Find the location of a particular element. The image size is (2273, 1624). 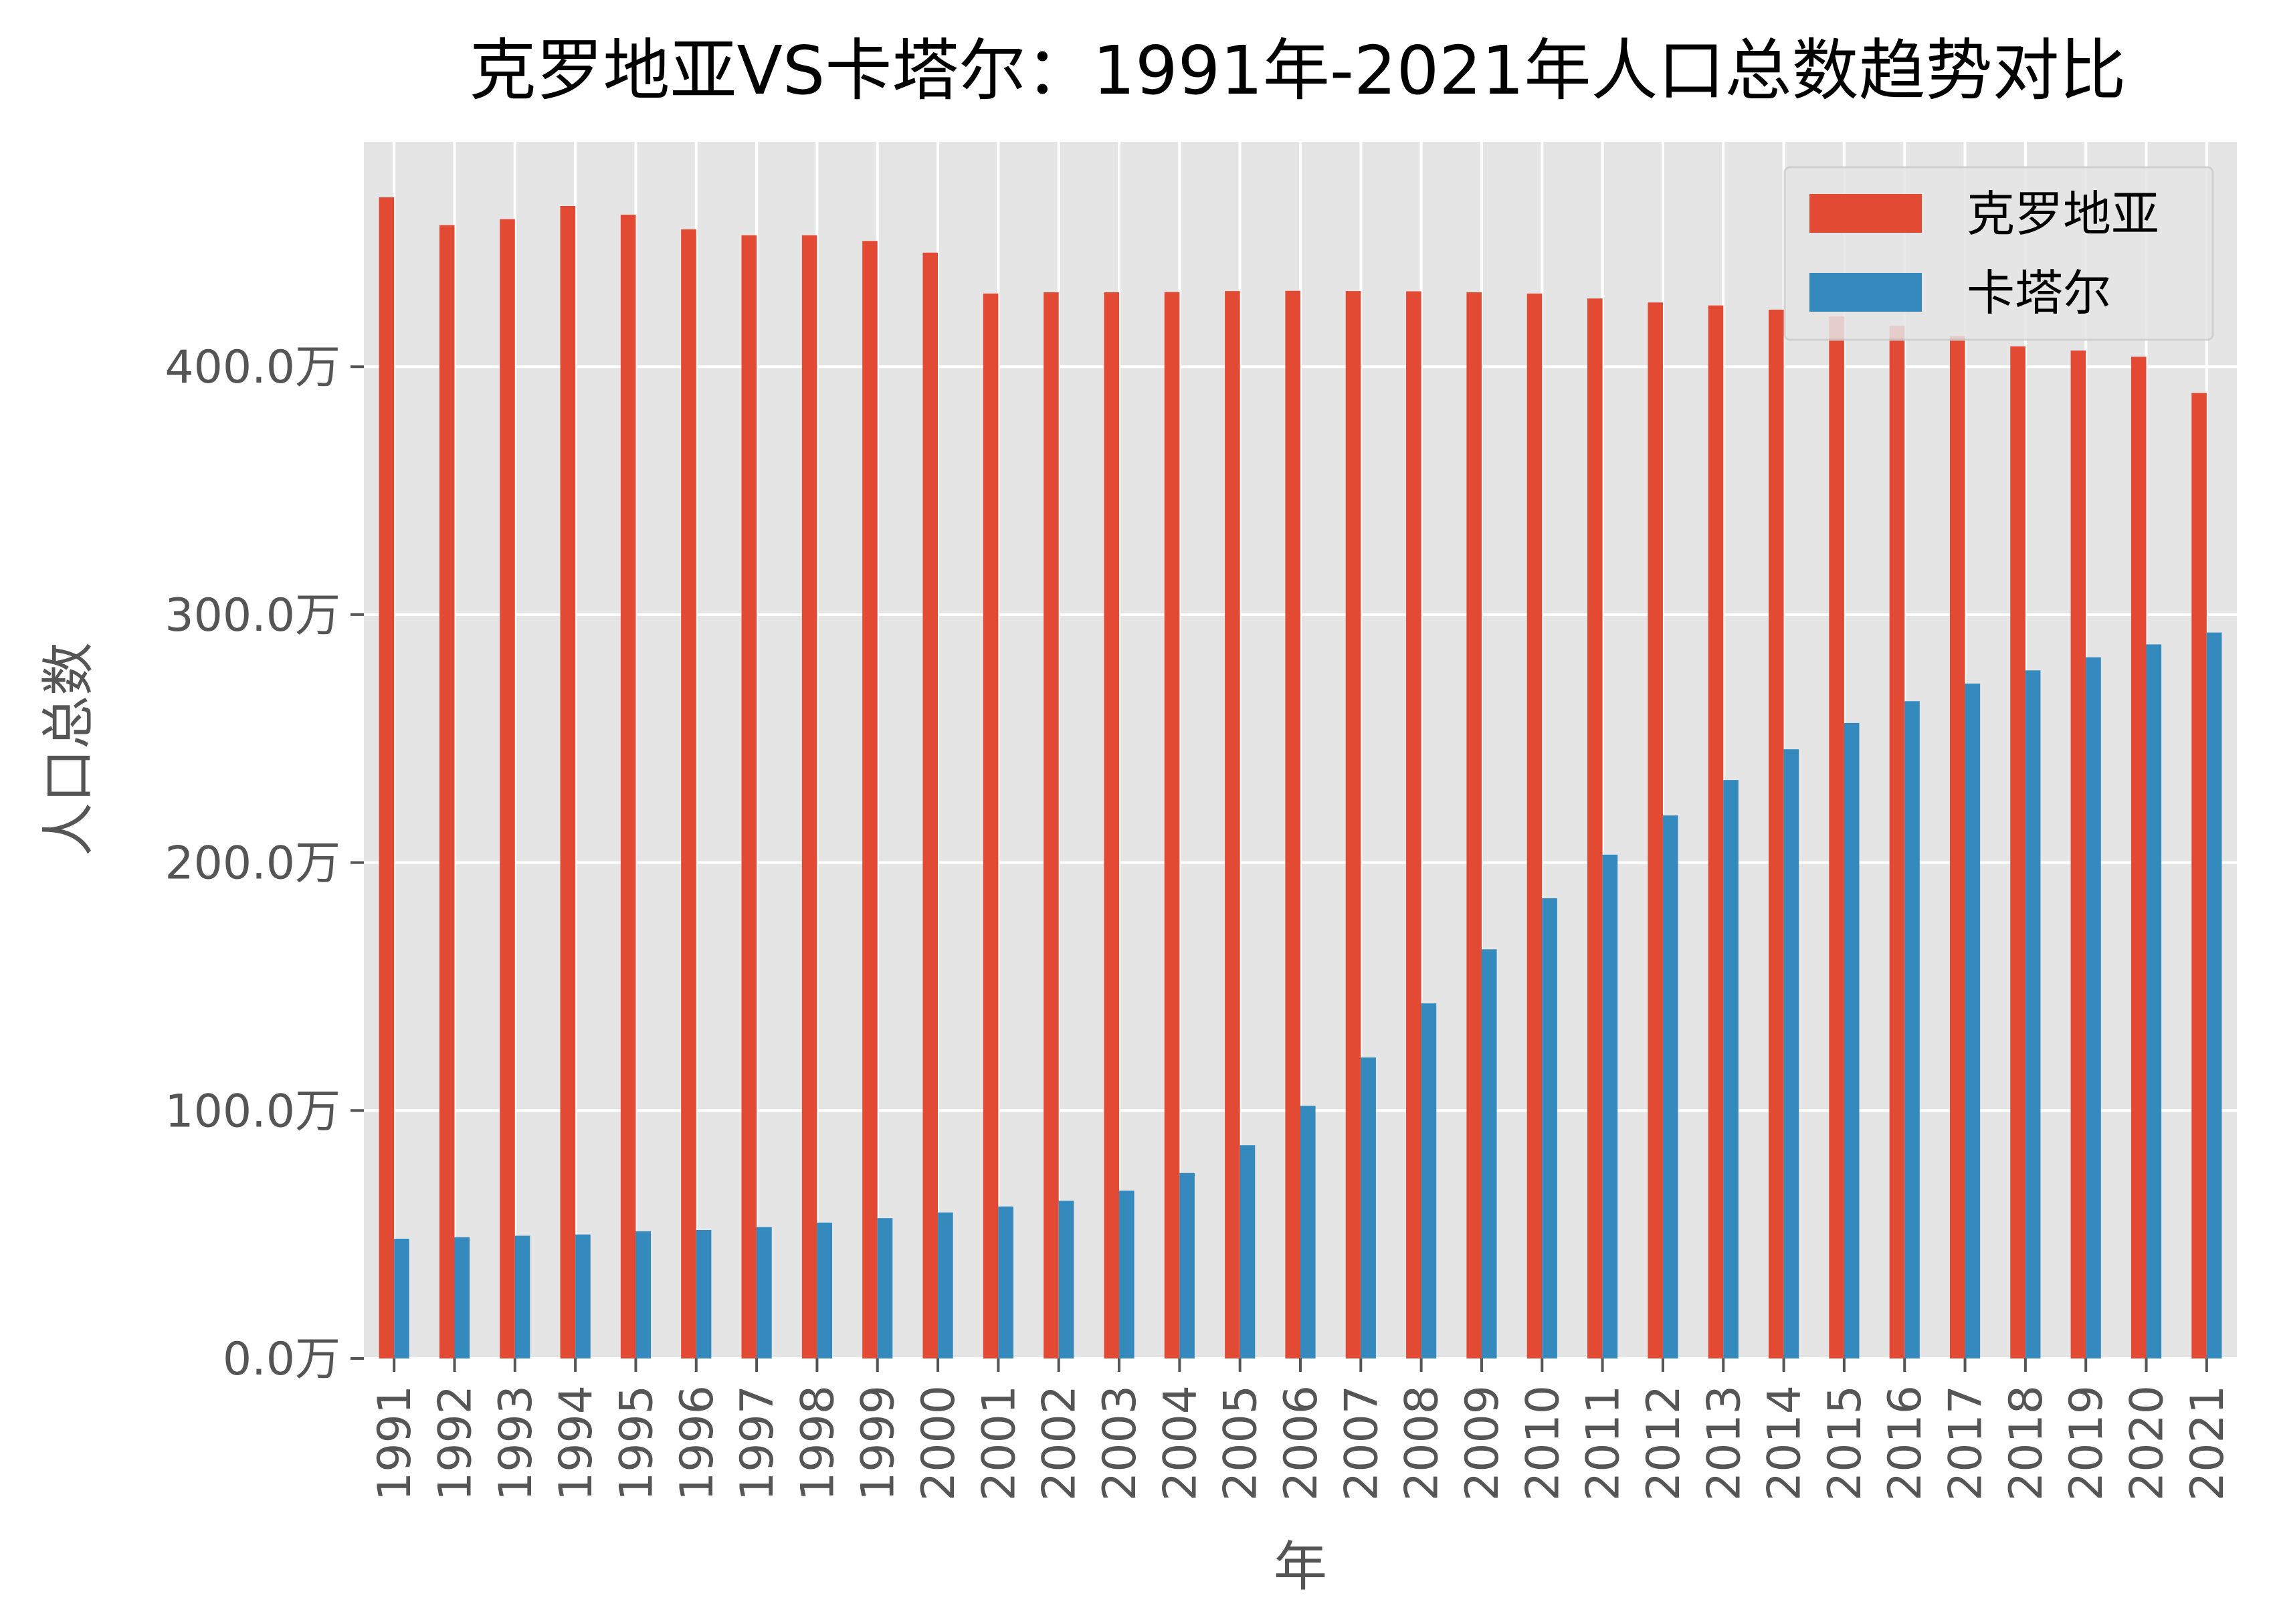

x-tick-label: 2006 is located at coordinates (1301, 1443).